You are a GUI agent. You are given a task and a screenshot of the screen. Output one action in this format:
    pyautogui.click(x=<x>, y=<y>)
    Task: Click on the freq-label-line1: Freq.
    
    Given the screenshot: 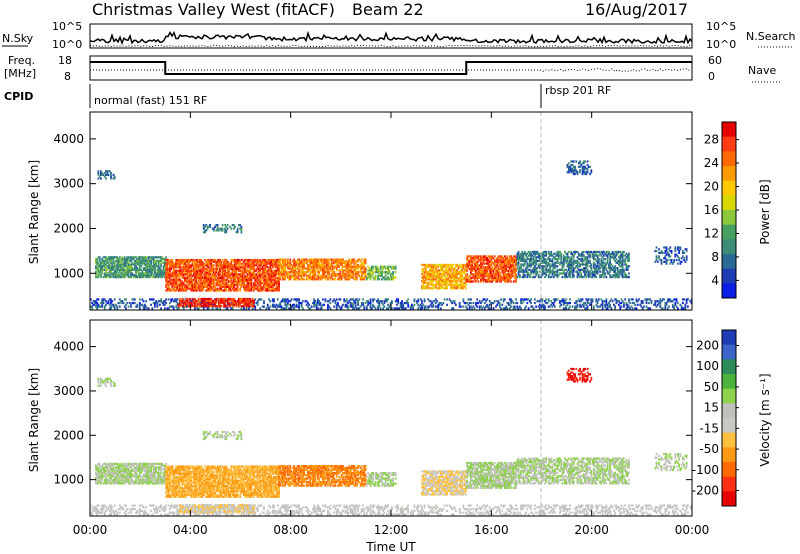 What is the action you would take?
    pyautogui.click(x=21, y=60)
    